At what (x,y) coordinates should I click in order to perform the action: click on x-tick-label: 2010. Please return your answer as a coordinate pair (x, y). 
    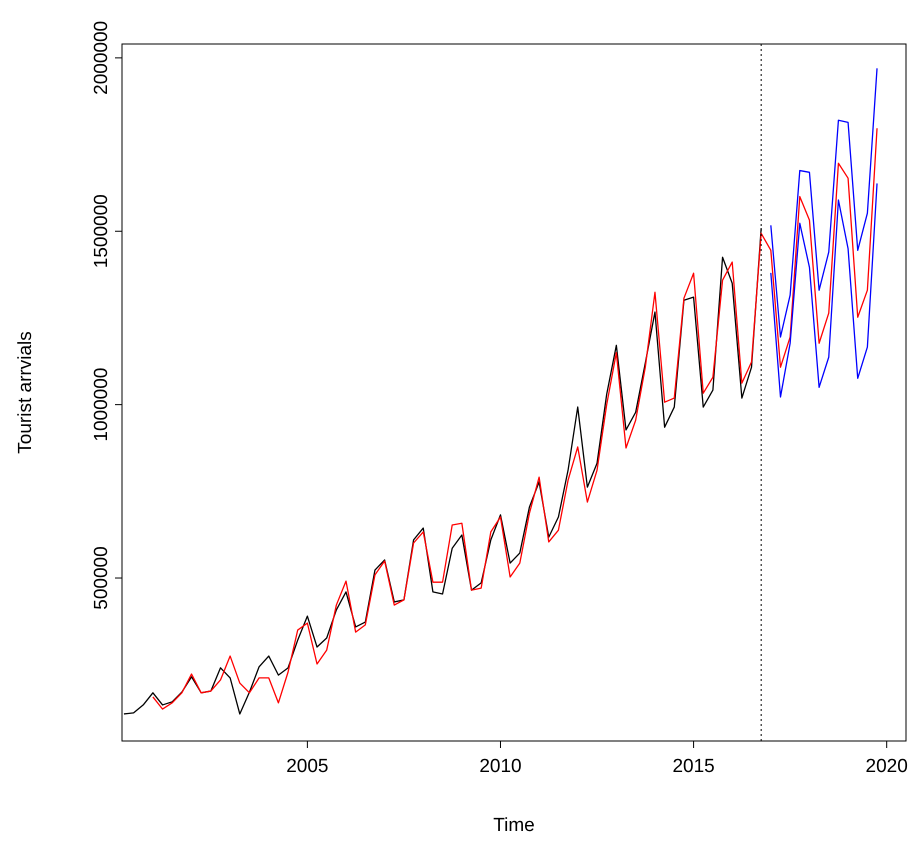
    Looking at the image, I should click on (500, 766).